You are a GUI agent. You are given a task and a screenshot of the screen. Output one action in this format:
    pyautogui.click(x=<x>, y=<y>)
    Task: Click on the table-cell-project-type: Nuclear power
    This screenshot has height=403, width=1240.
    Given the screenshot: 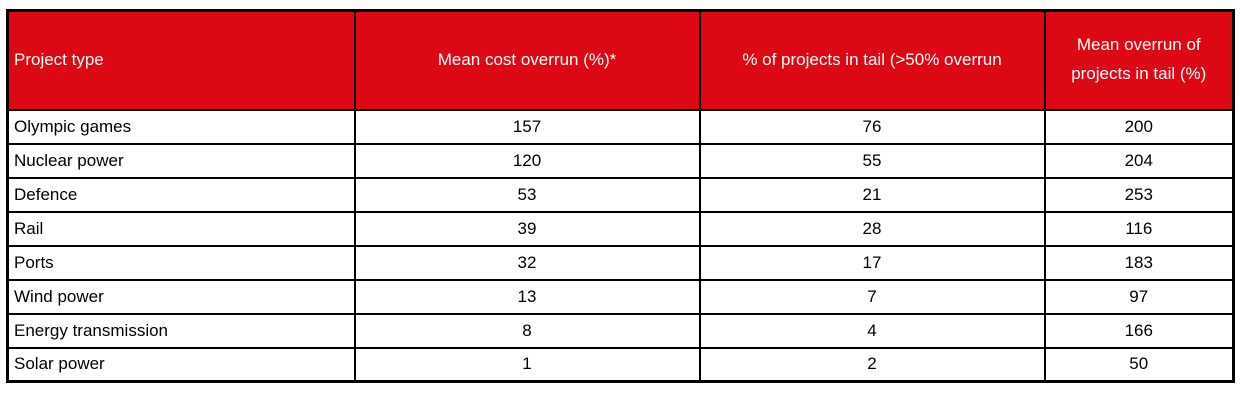 What is the action you would take?
    pyautogui.click(x=181, y=160)
    